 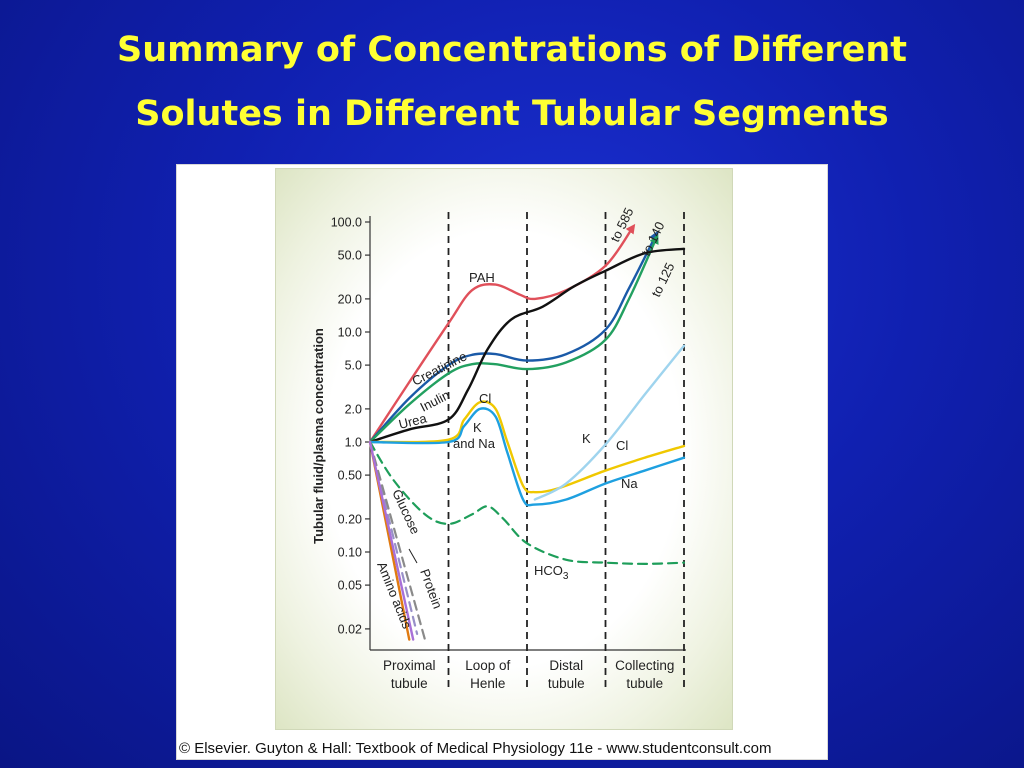 What do you see at coordinates (487, 665) in the screenshot?
I see `segment-label: Loop of` at bounding box center [487, 665].